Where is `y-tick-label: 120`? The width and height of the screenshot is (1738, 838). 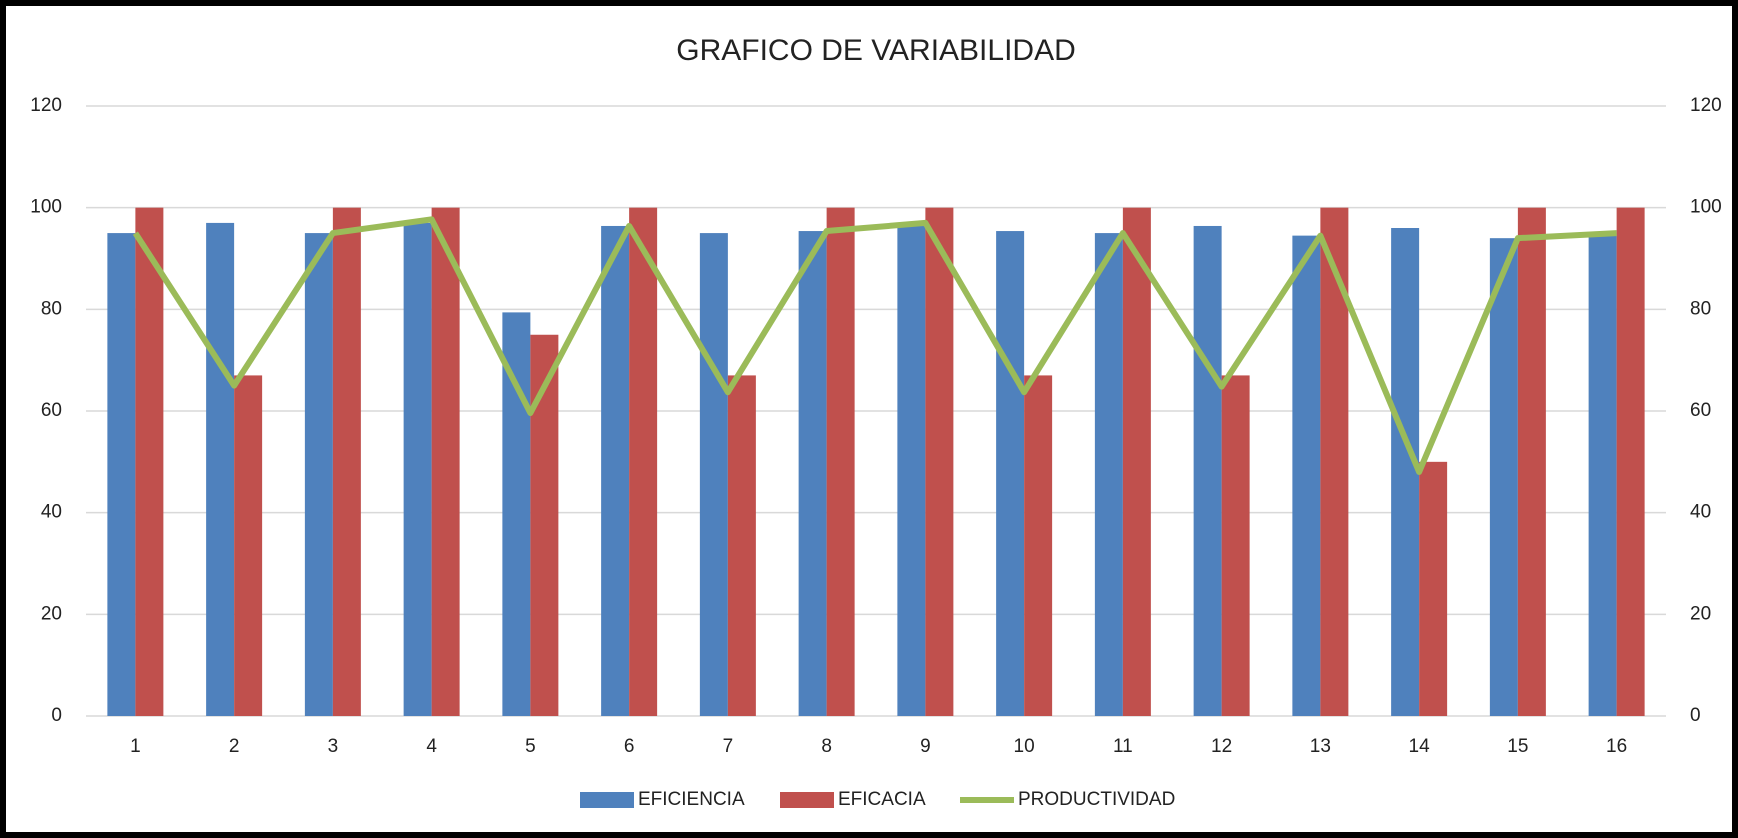
y-tick-label: 120 is located at coordinates (46, 105).